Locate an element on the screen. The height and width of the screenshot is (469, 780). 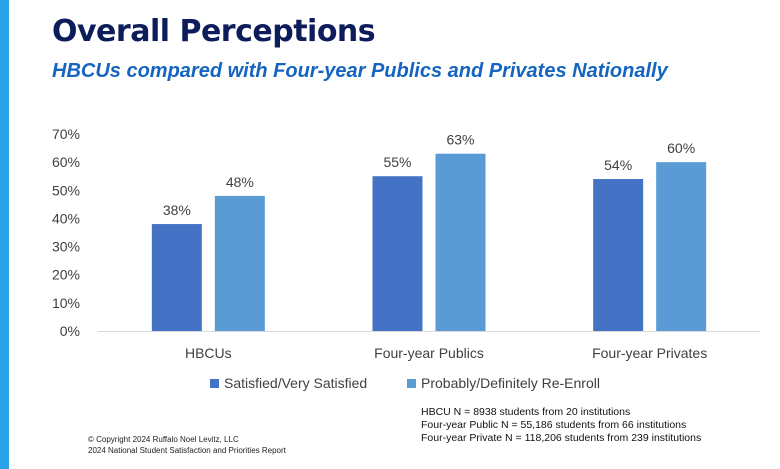
y-tick-label: 40% is located at coordinates (66, 218).